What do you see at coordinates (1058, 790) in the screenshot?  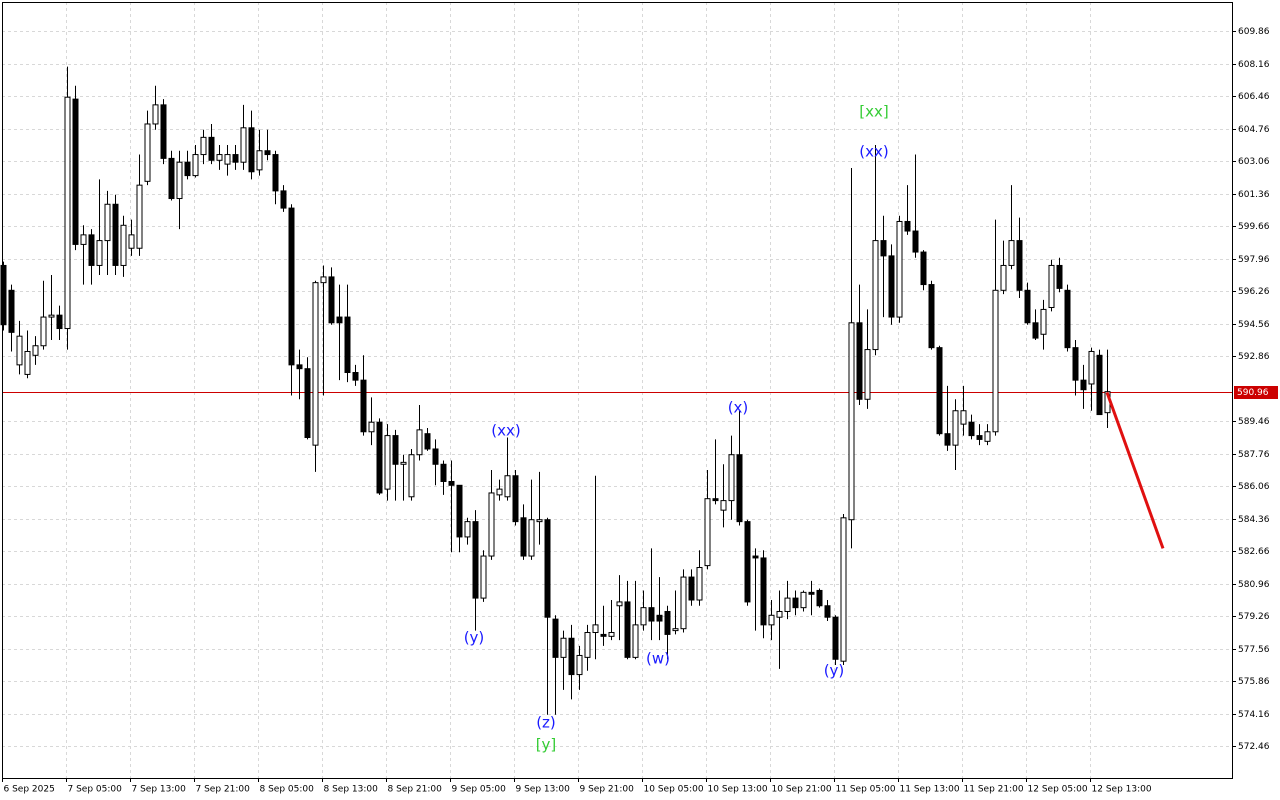 I see `x-tick-label: 12 Sep 05:00` at bounding box center [1058, 790].